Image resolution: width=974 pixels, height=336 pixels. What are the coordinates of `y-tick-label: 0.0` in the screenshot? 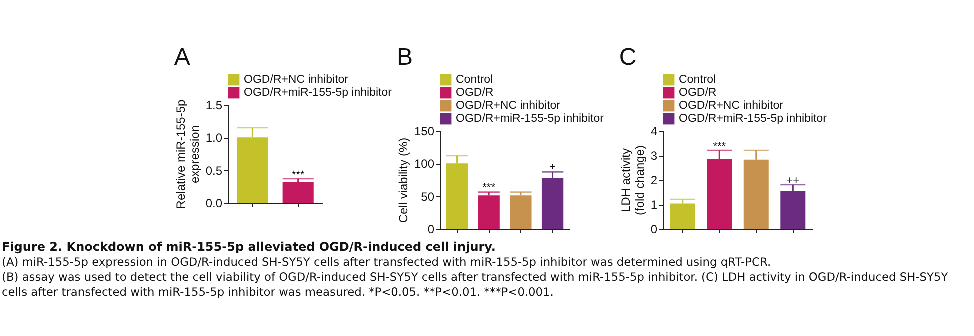 It's located at (214, 203).